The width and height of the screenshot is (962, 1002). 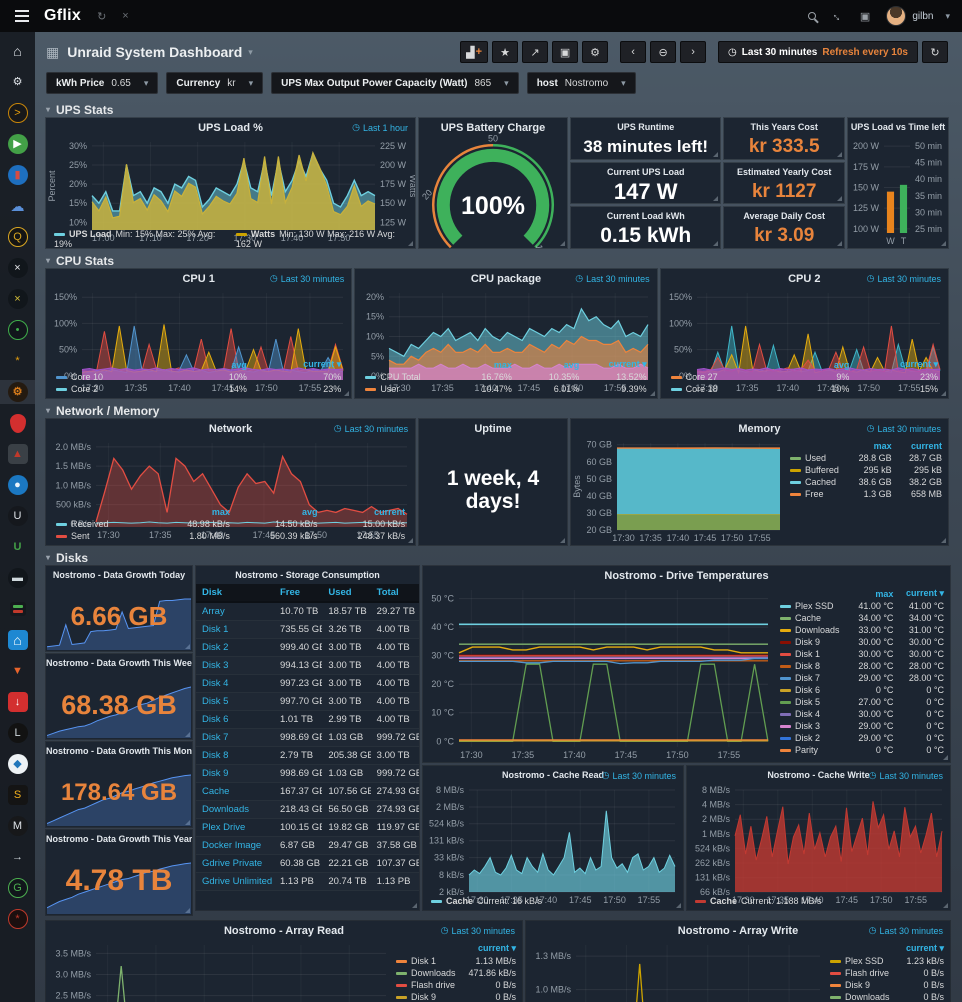 I want to click on legend-item: Cached 38.6 GB 38.2 GB, so click(x=866, y=482).